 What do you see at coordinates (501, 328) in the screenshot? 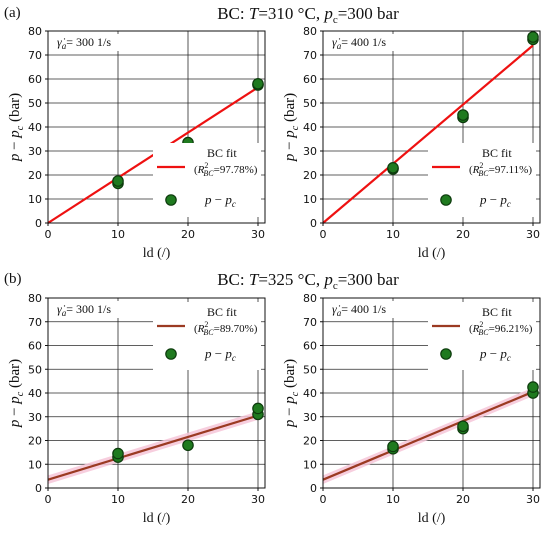
I see `legend-r2-label: (R2 BC=96.21%)` at bounding box center [501, 328].